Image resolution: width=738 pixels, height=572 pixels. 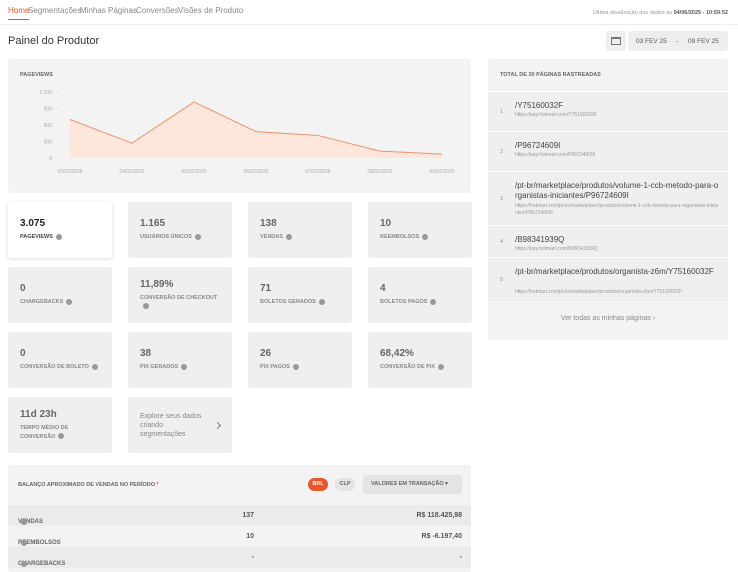 What do you see at coordinates (157, 10) in the screenshot?
I see `nav-tab: Conversões` at bounding box center [157, 10].